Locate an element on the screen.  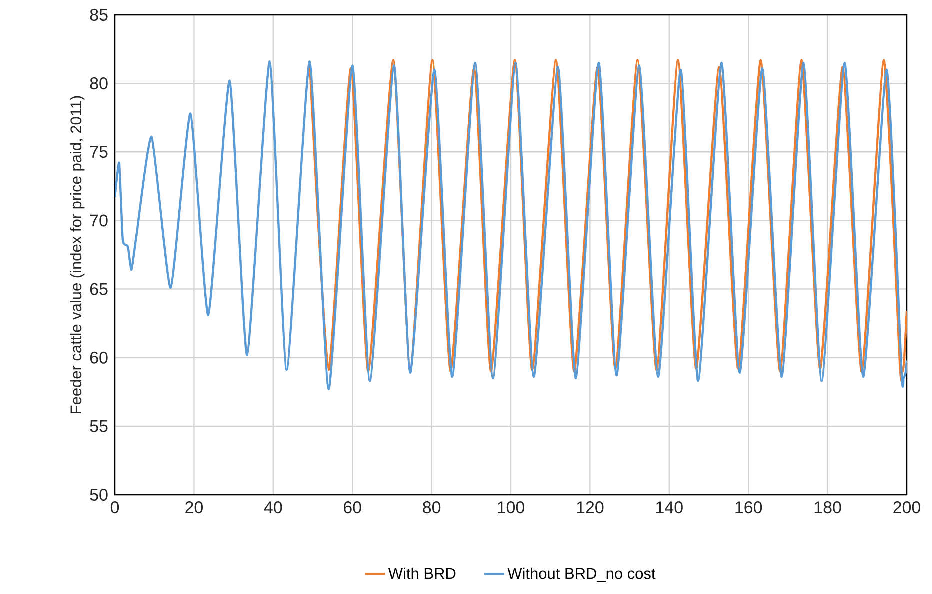
y-tick-label: 85 is located at coordinates (99, 15).